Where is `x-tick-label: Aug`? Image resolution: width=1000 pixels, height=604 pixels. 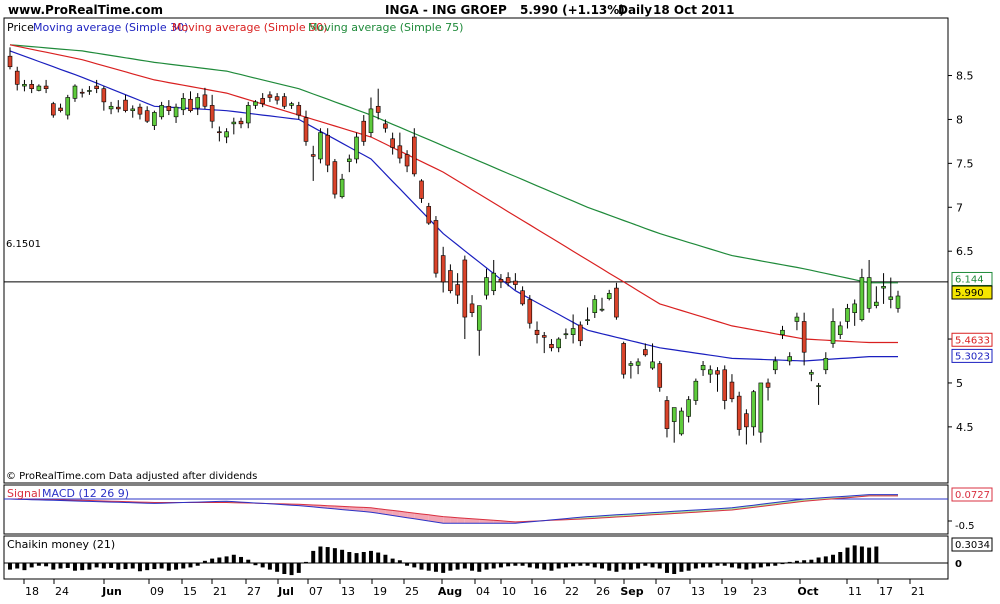 x-tick-label: Aug is located at coordinates (450, 591).